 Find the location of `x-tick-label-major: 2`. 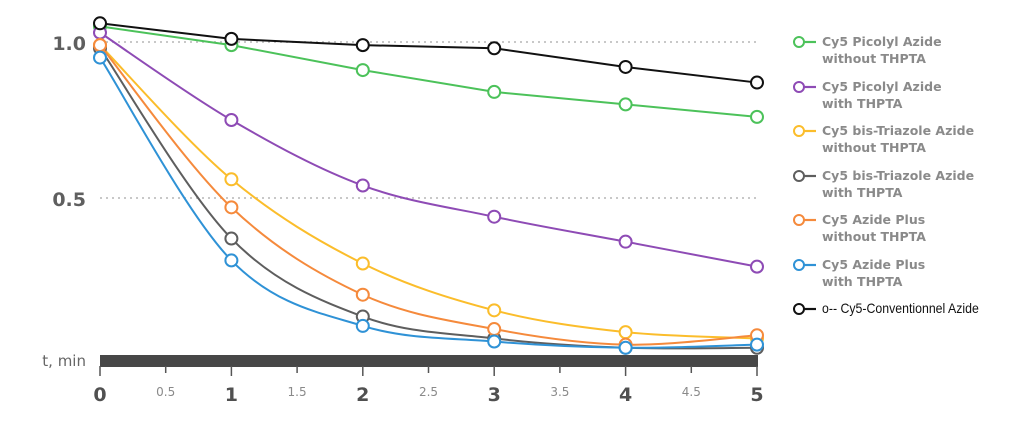

x-tick-label-major: 2 is located at coordinates (362, 395).